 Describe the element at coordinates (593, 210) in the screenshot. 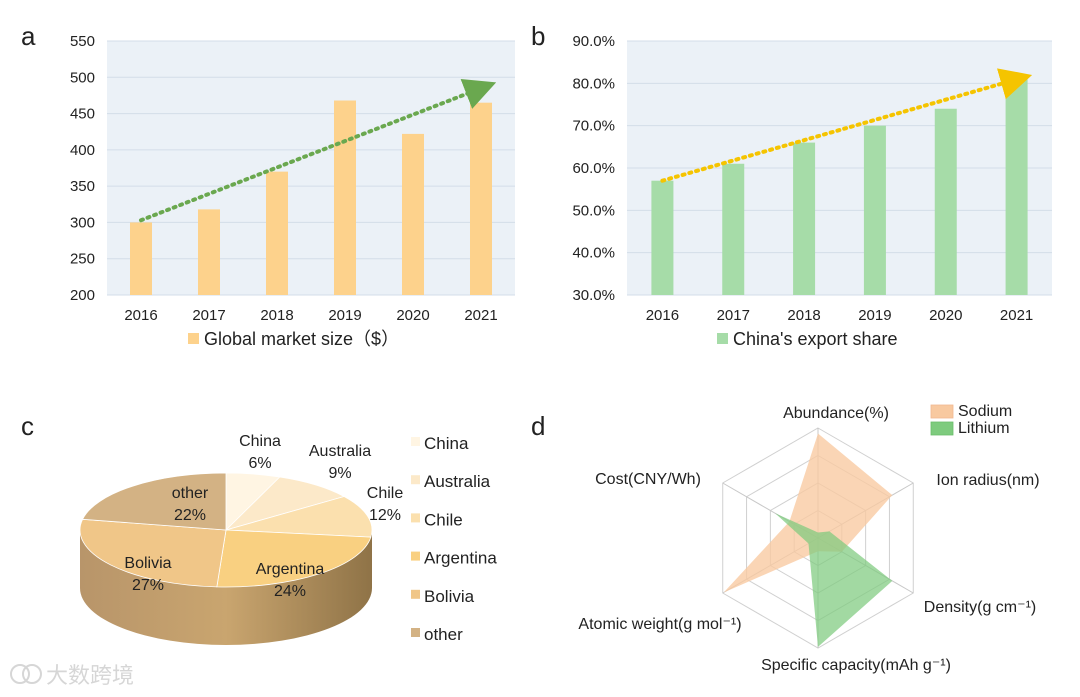

I see `y-tick-label: 50.0%` at that location.